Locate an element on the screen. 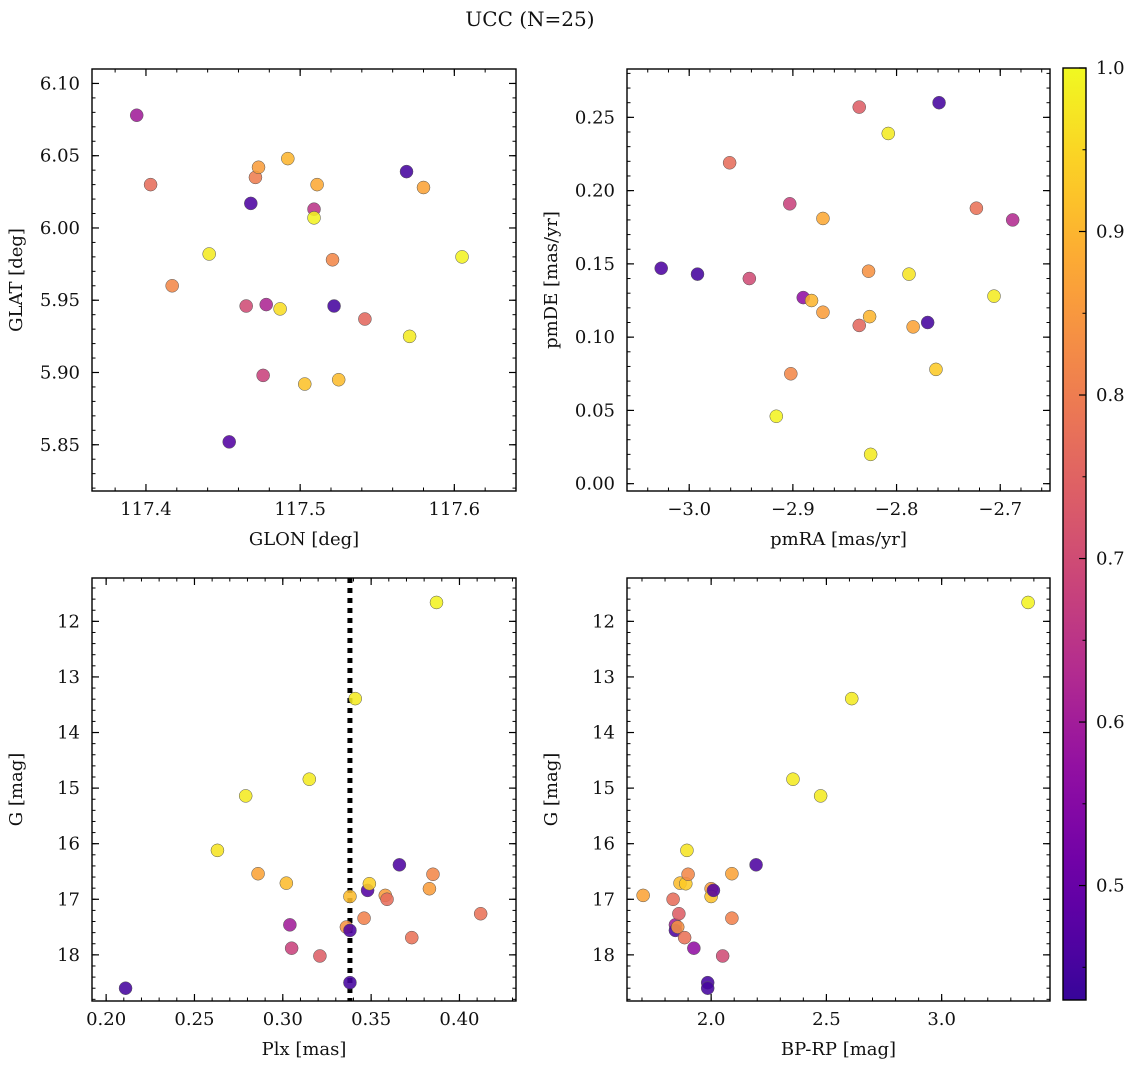 The height and width of the screenshot is (1068, 1136). y-tick-label: 18 is located at coordinates (68, 955).